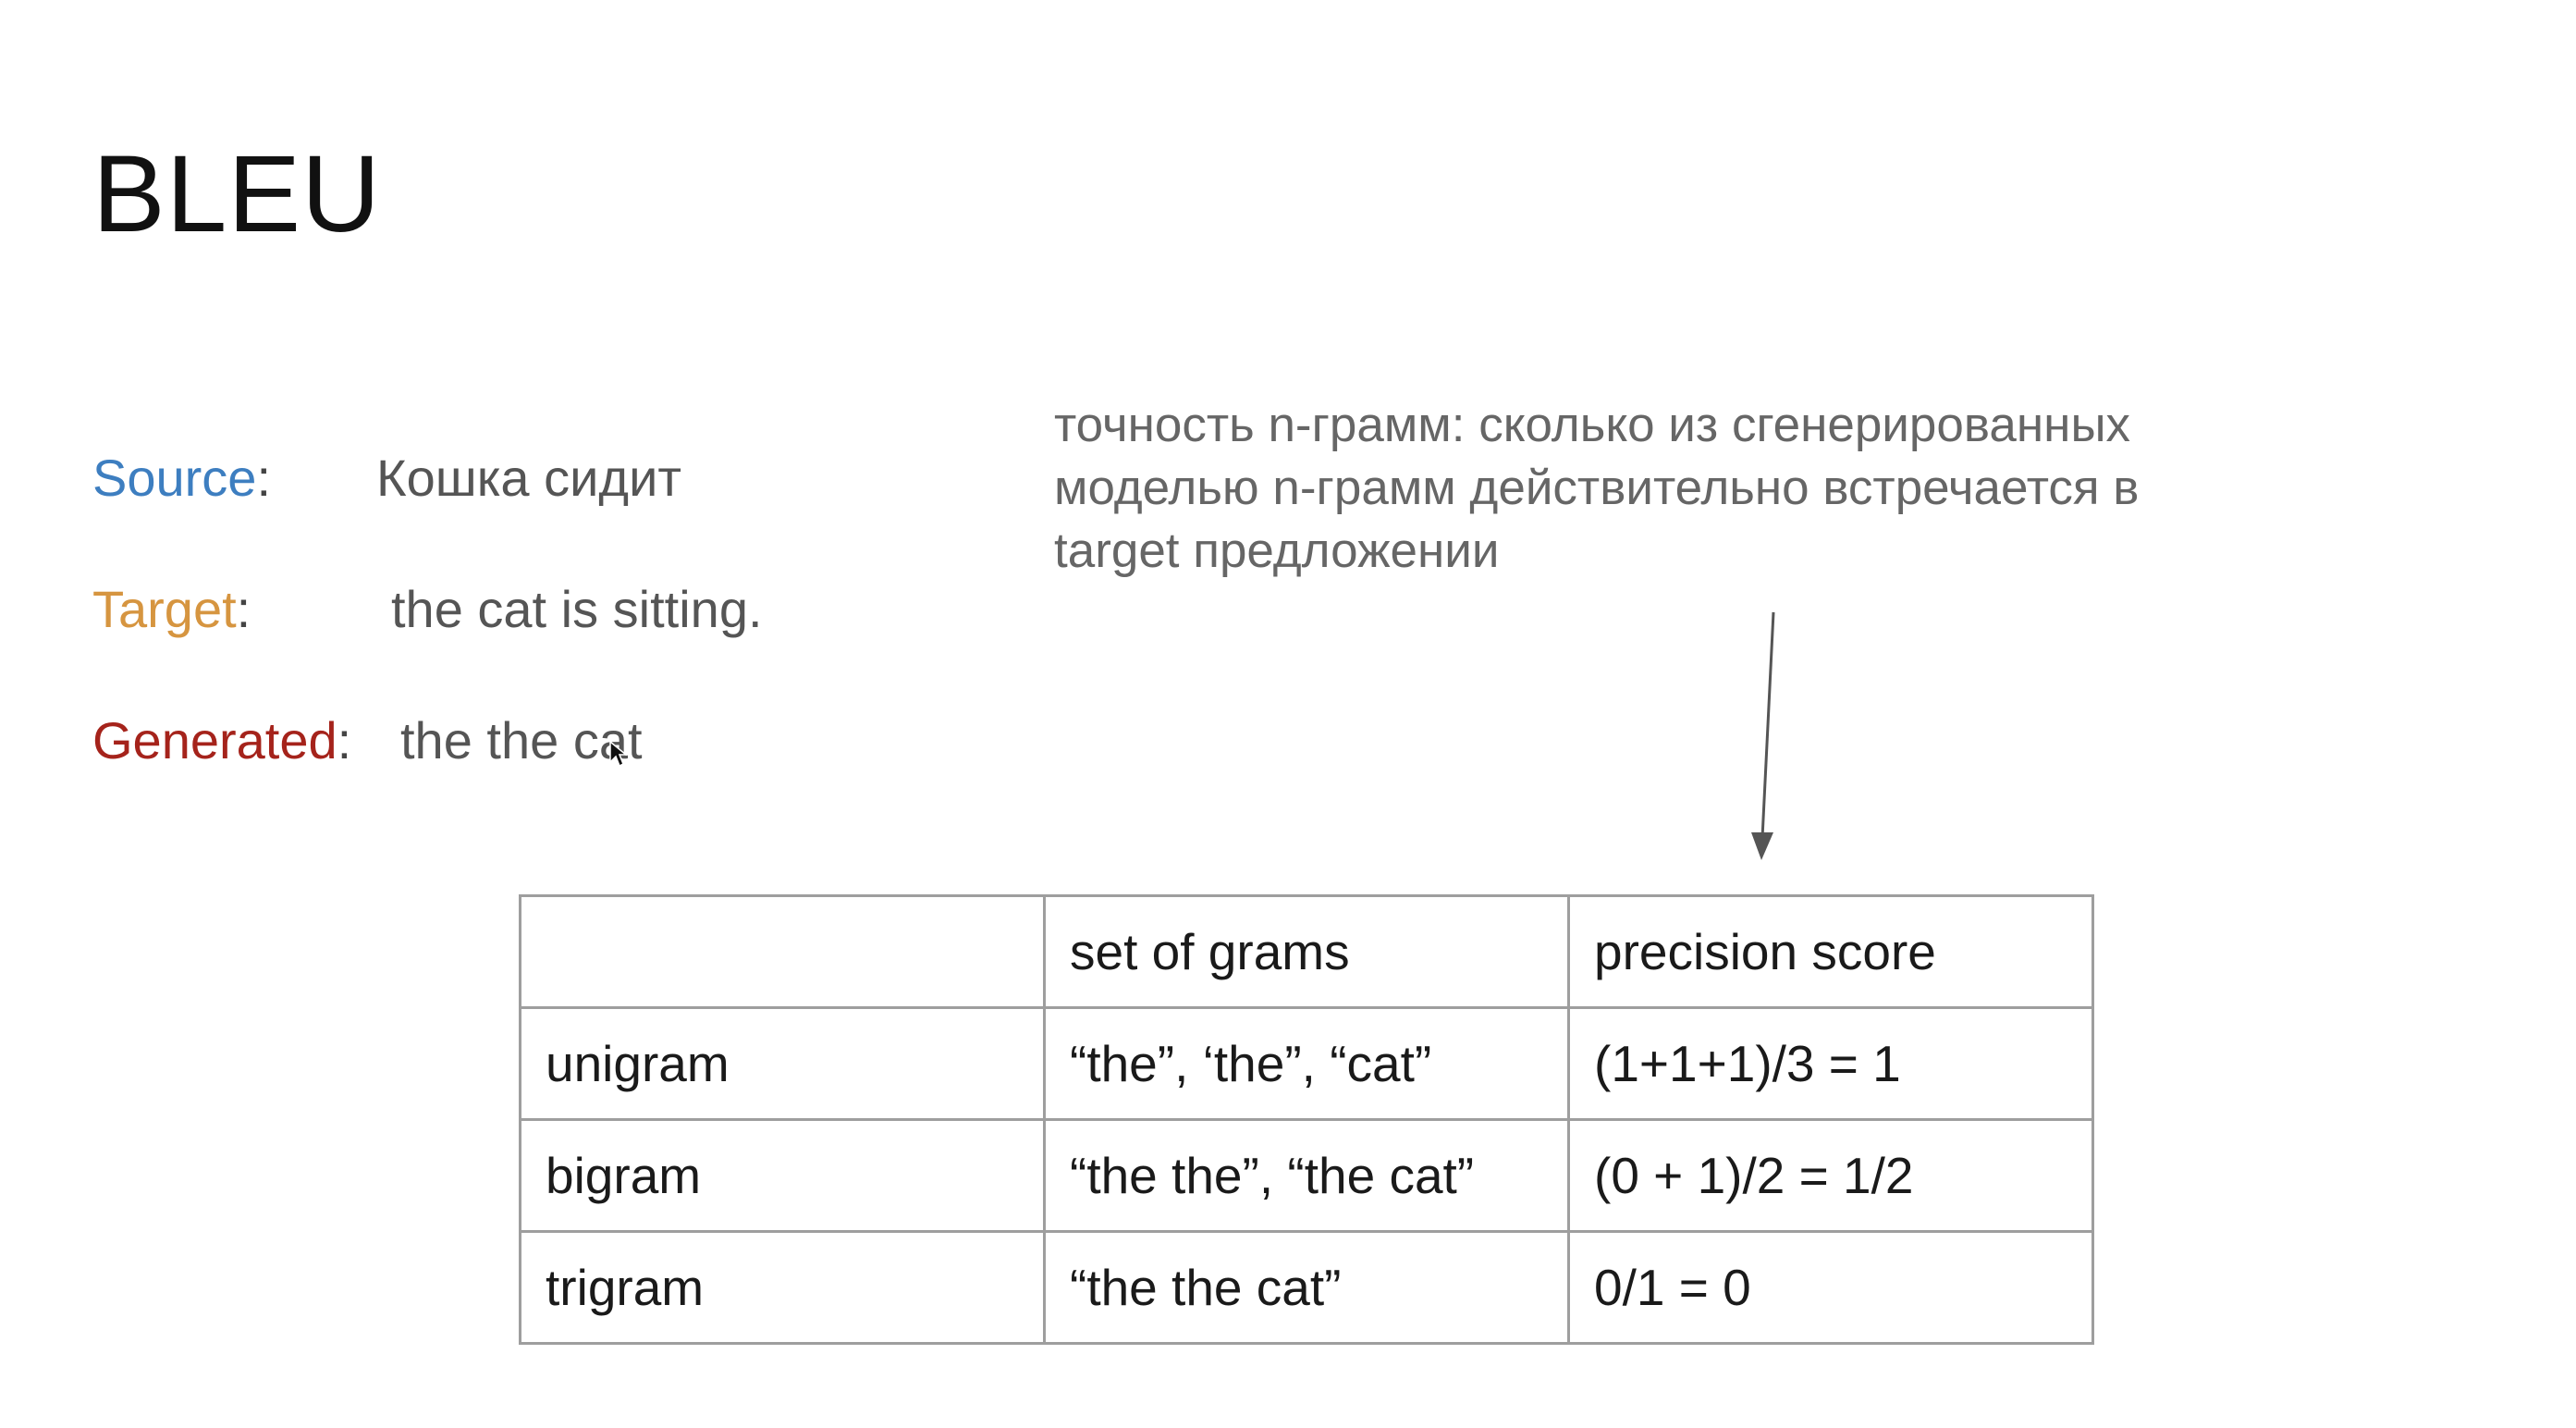 Image resolution: width=2576 pixels, height=1428 pixels. Describe the element at coordinates (521, 740) in the screenshot. I see `generated-value: the the cat` at that location.